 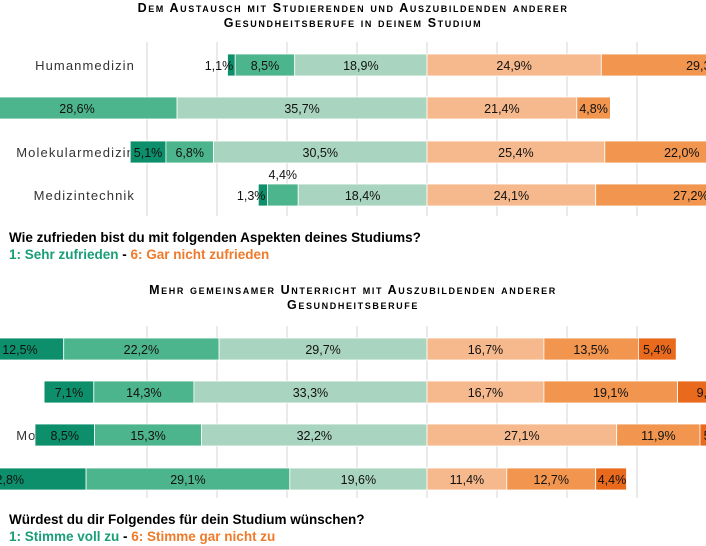 What do you see at coordinates (301, 109) in the screenshot?
I see `chart1-value-label: 35,7%` at bounding box center [301, 109].